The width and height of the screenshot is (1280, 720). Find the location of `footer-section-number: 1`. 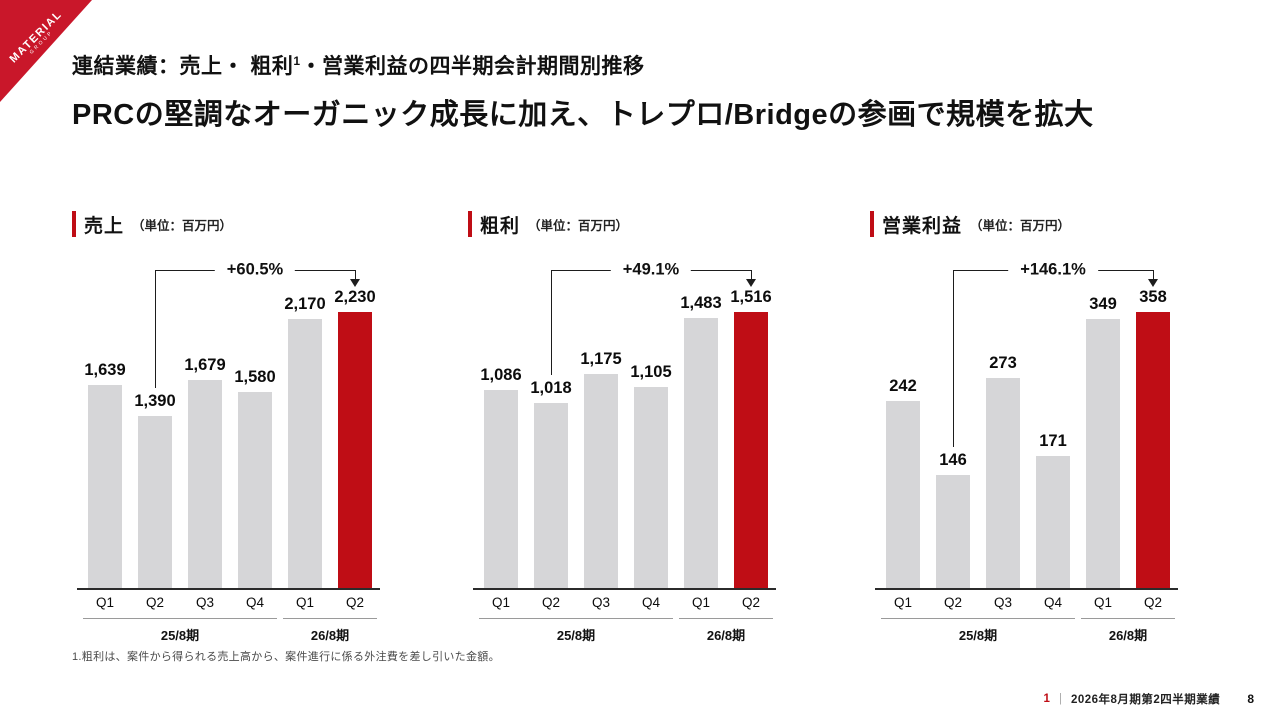

footer-section-number: 1 is located at coordinates (1046, 699).